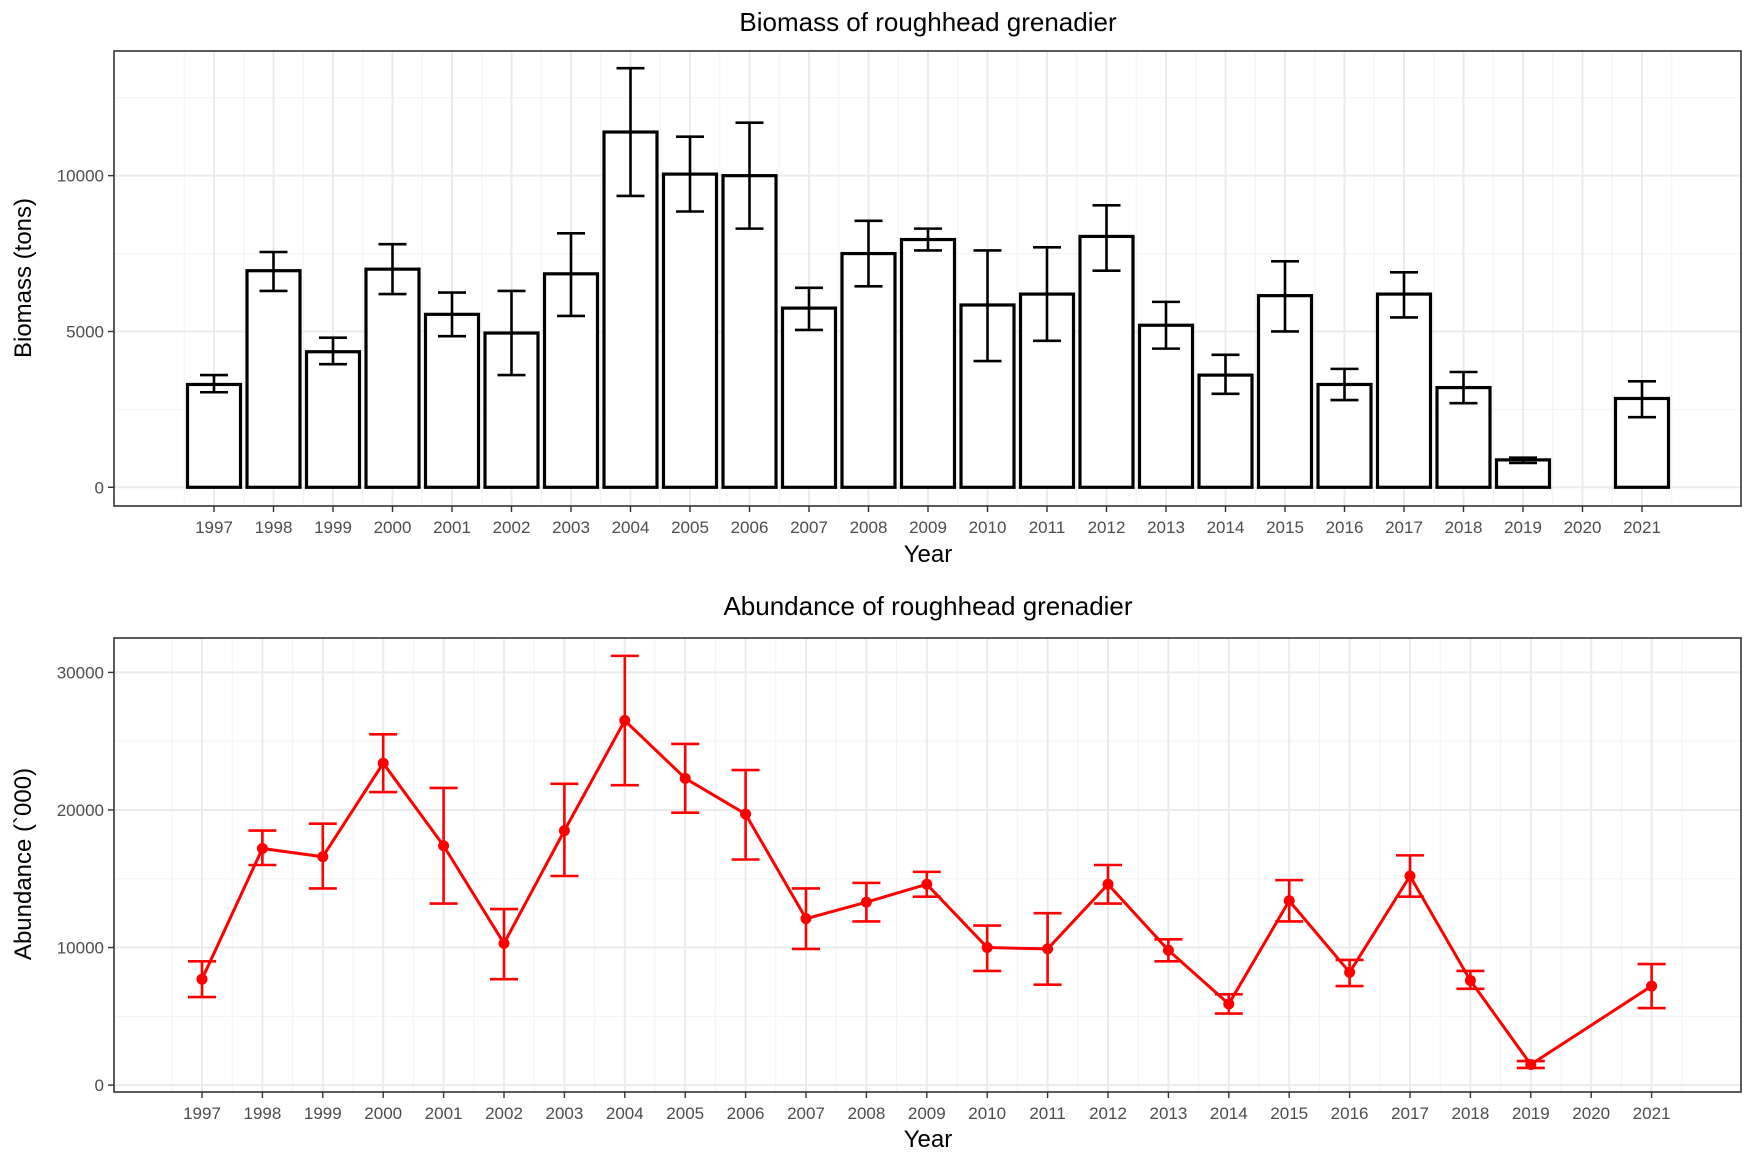 The height and width of the screenshot is (1154, 1745). I want to click on biomass-bar-2007, so click(809, 397).